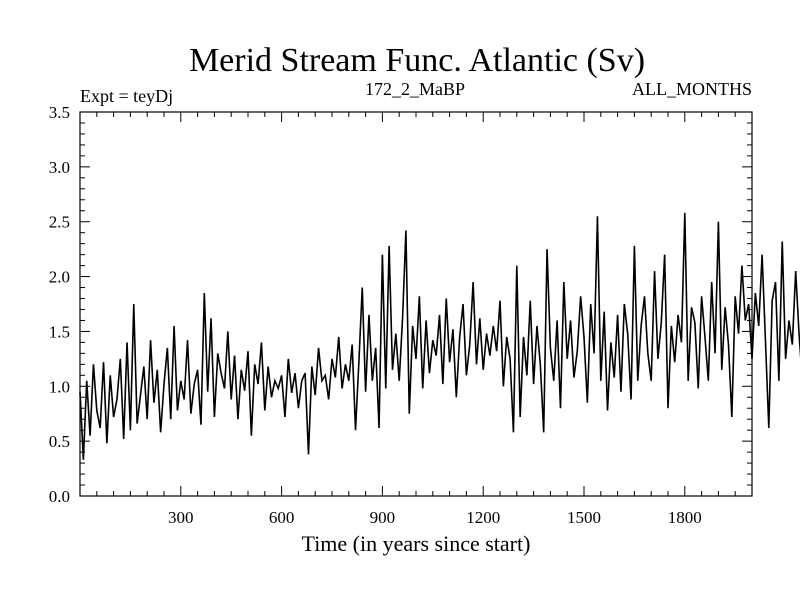 The height and width of the screenshot is (600, 800). What do you see at coordinates (417, 60) in the screenshot?
I see `chart-title: Merid Stream Func. Atlantic (Sv)` at bounding box center [417, 60].